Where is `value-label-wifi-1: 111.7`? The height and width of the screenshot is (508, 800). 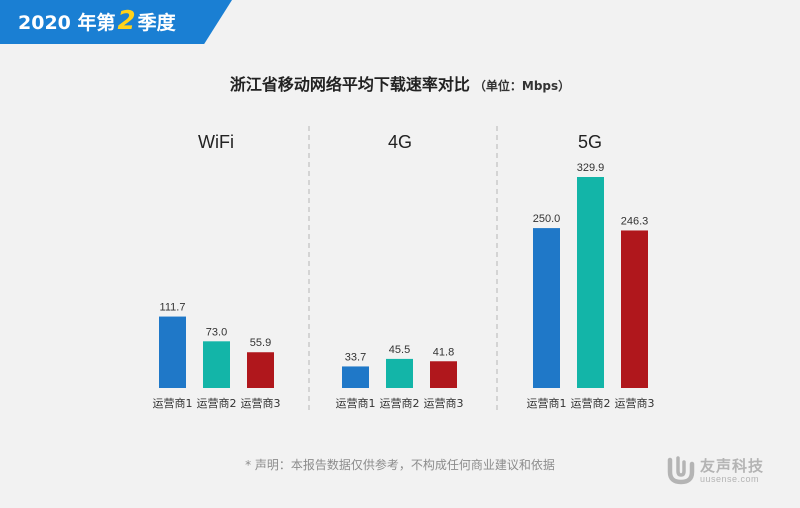 value-label-wifi-1: 111.7 is located at coordinates (173, 308).